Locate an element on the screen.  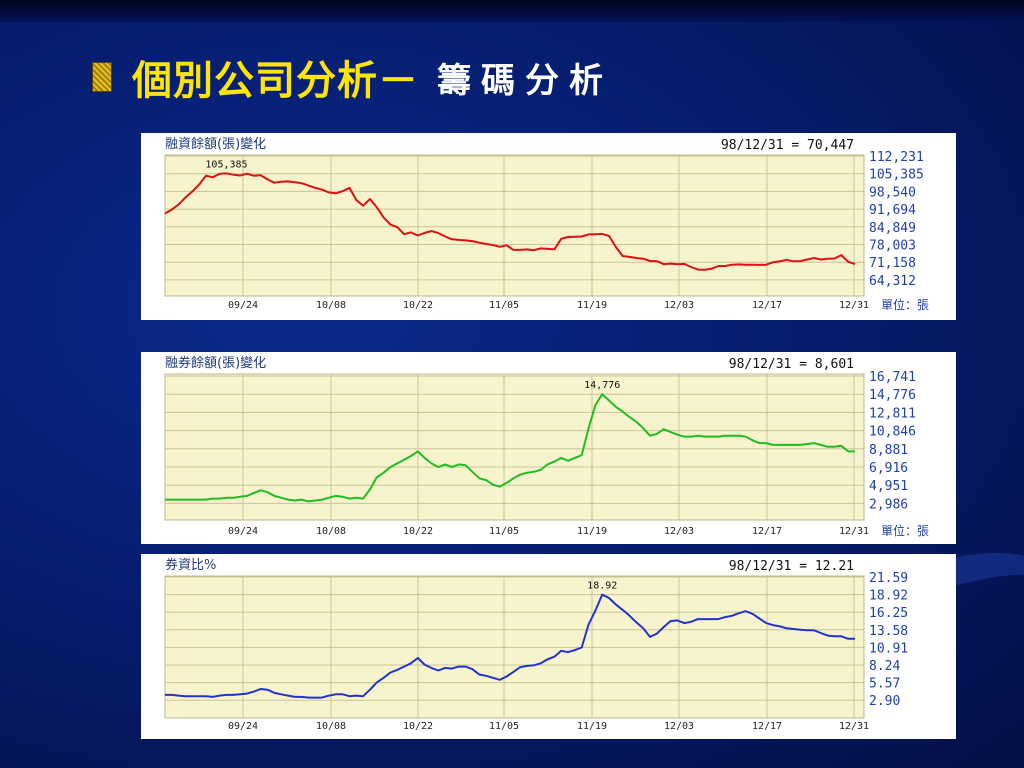
chart-title: 融資餘額(張)變化 is located at coordinates (215, 144).